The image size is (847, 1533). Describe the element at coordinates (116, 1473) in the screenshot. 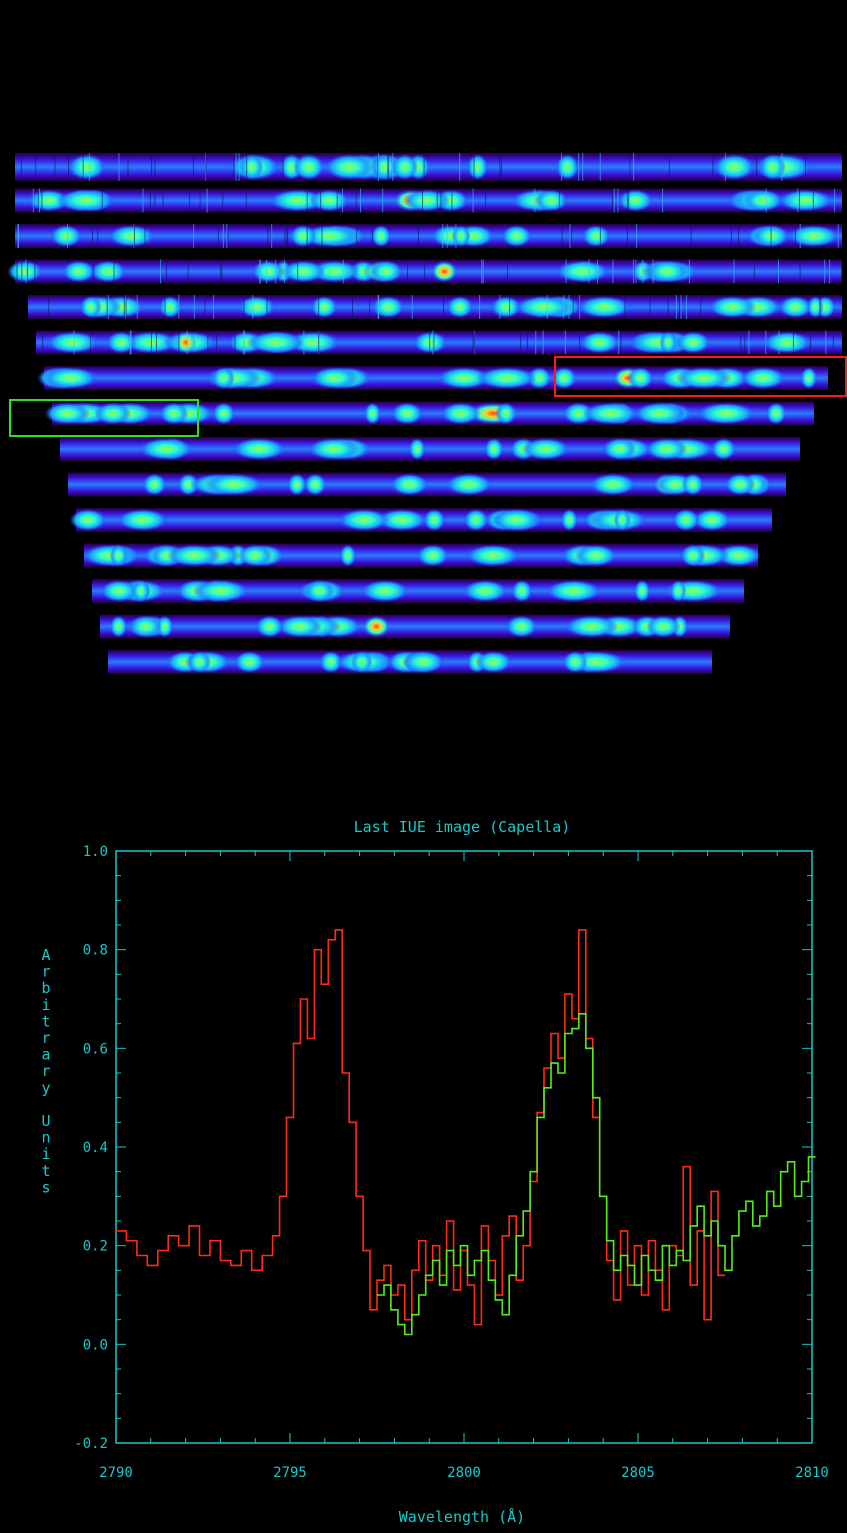

I see `x-tick-label: 2790` at that location.